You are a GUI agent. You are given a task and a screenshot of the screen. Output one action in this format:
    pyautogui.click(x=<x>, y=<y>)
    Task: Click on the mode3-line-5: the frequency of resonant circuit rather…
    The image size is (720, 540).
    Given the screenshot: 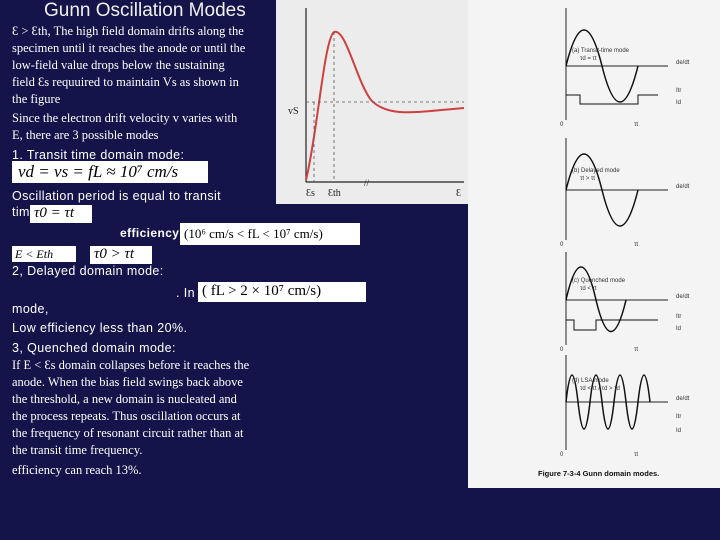 What is the action you would take?
    pyautogui.click(x=128, y=433)
    